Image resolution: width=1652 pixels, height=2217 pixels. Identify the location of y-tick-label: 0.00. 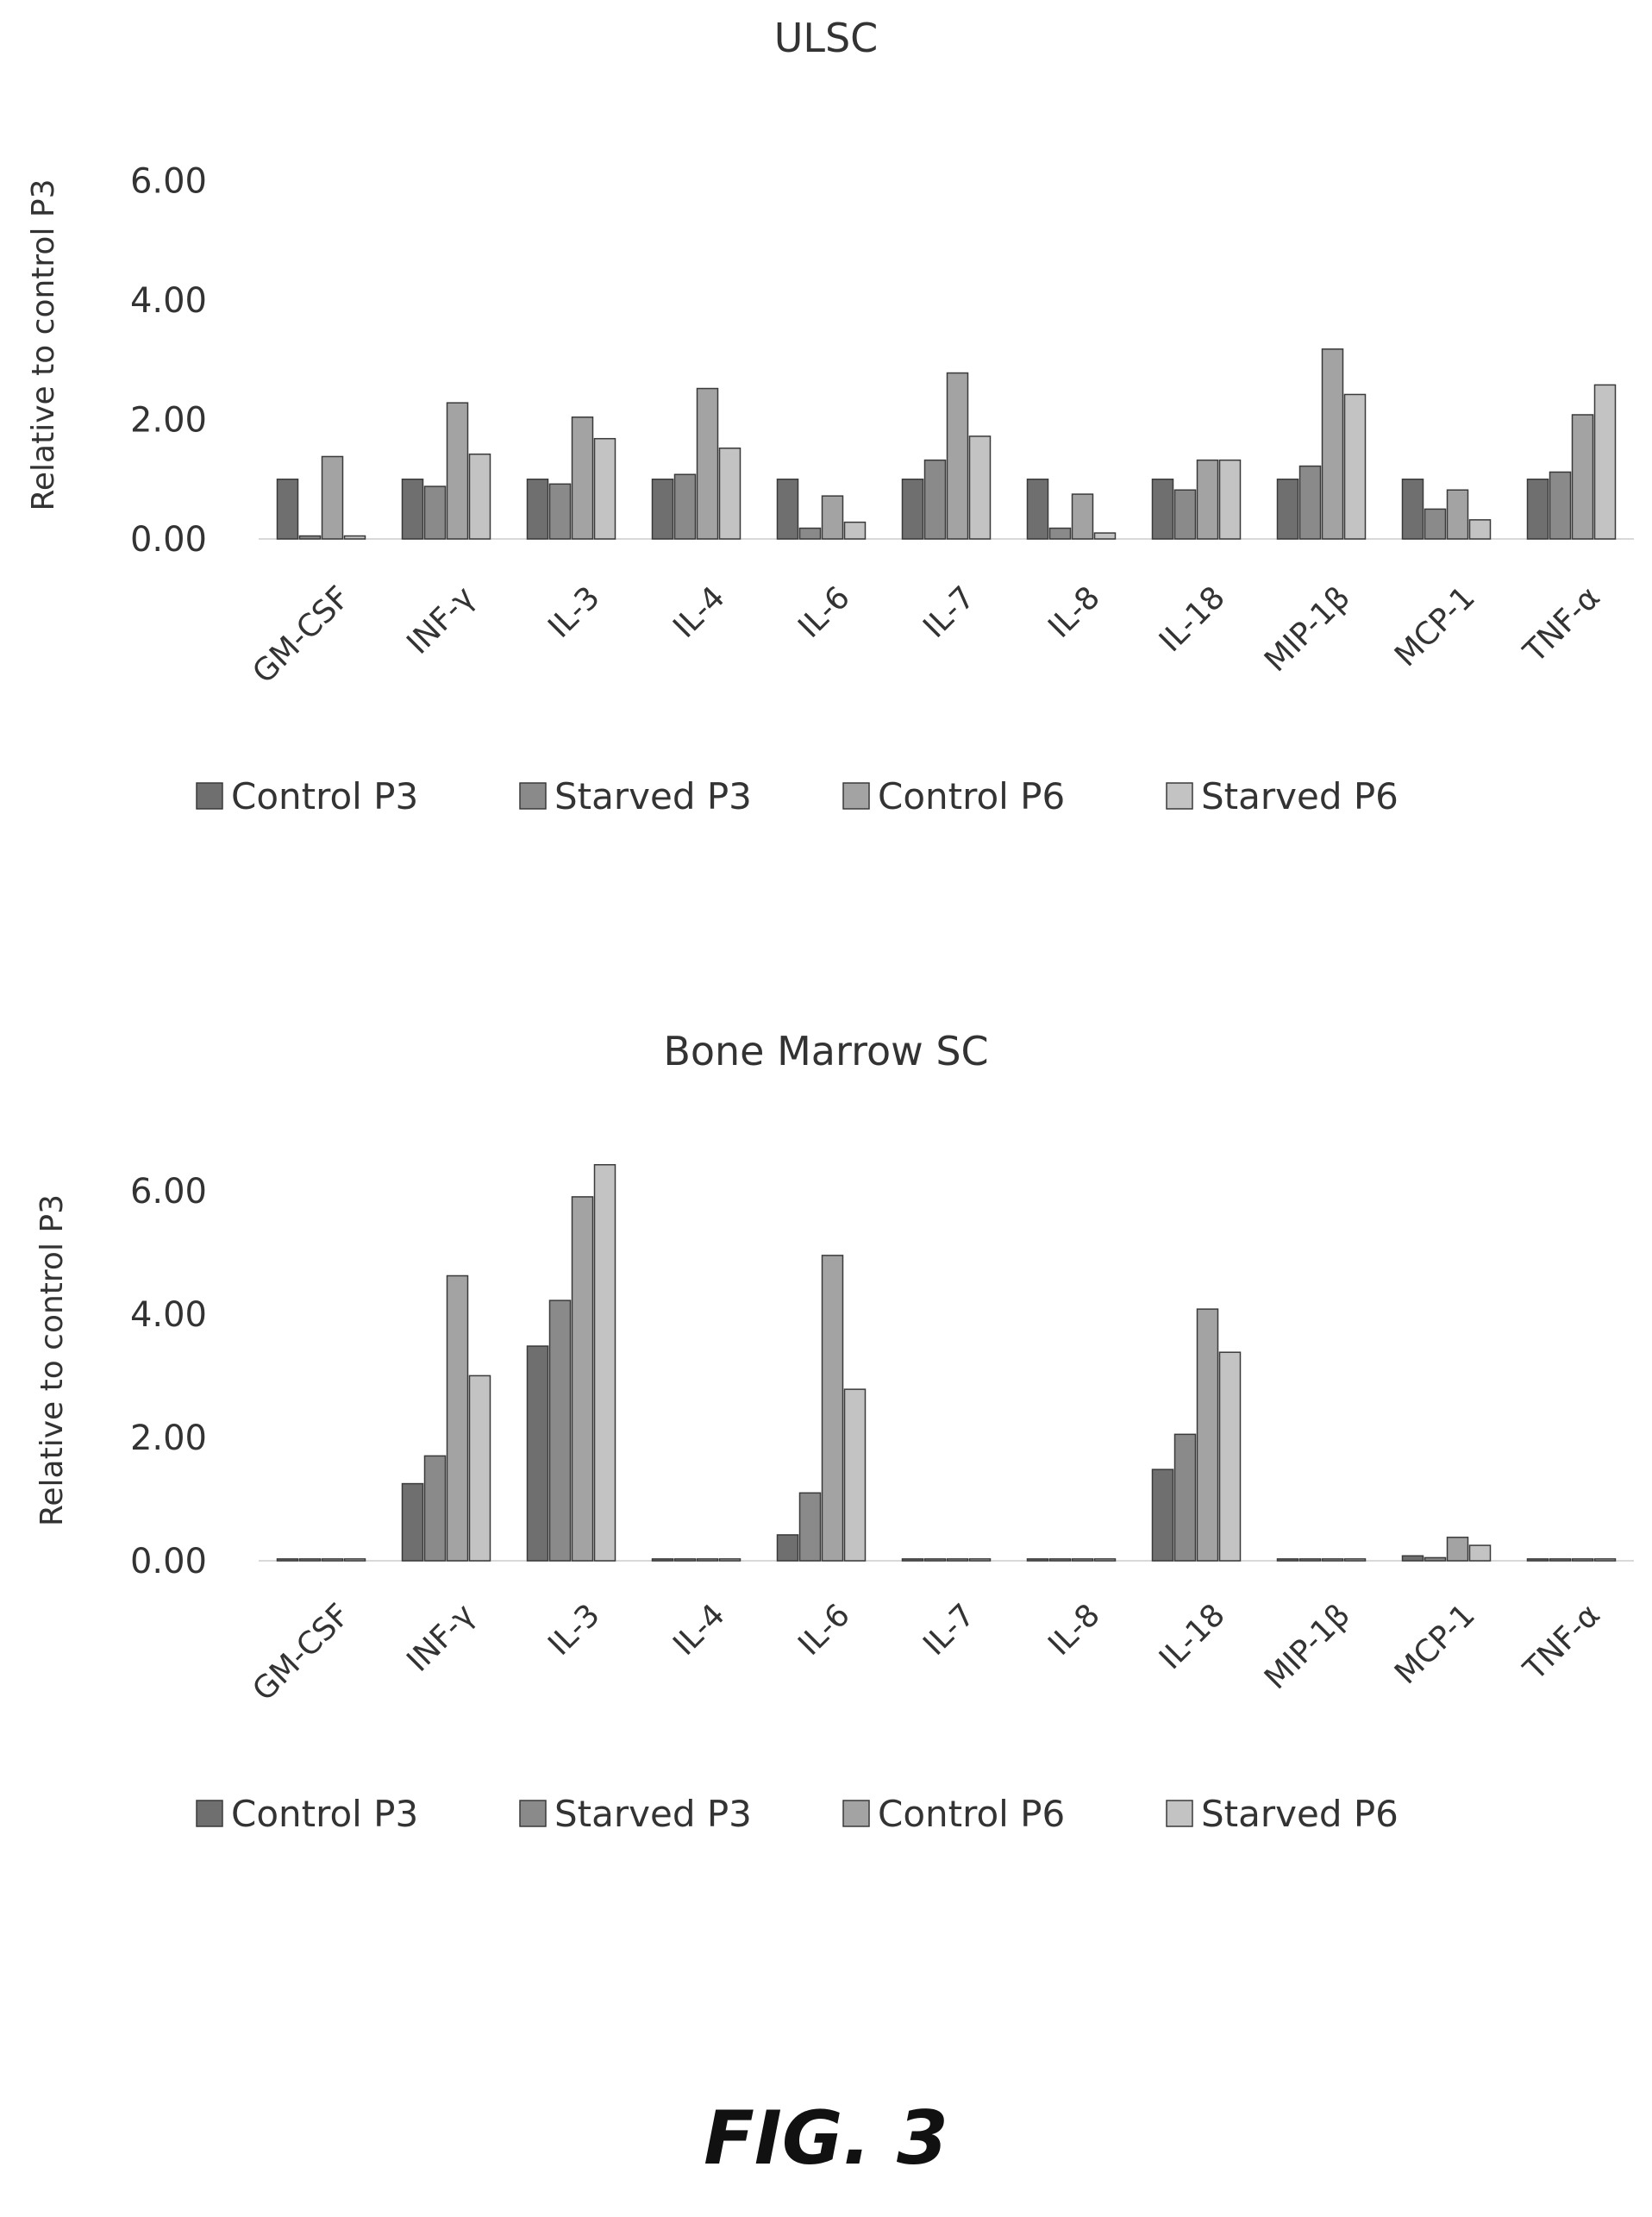
(168, 540).